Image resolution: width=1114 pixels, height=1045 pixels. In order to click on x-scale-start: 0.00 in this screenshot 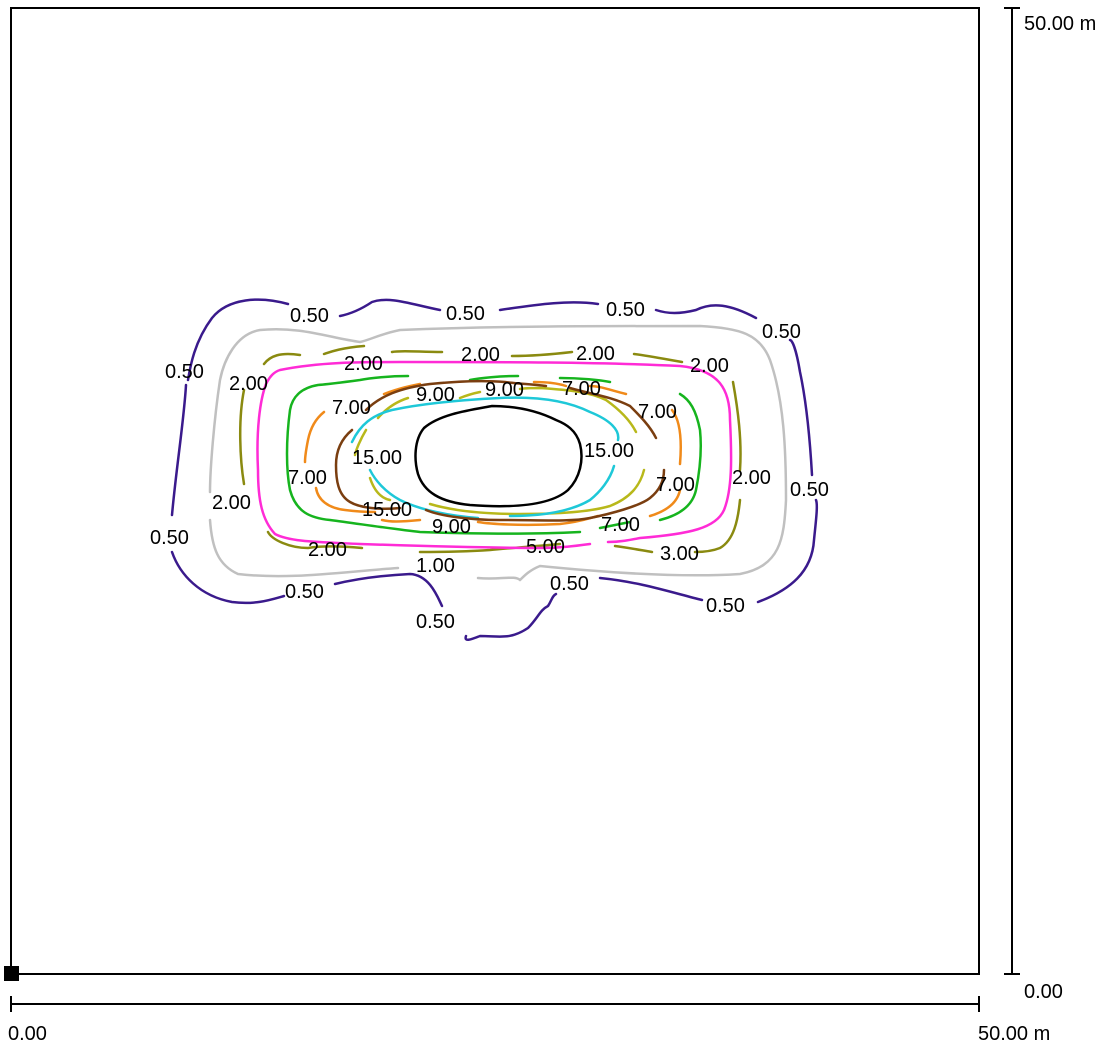, I will do `click(27, 1034)`.